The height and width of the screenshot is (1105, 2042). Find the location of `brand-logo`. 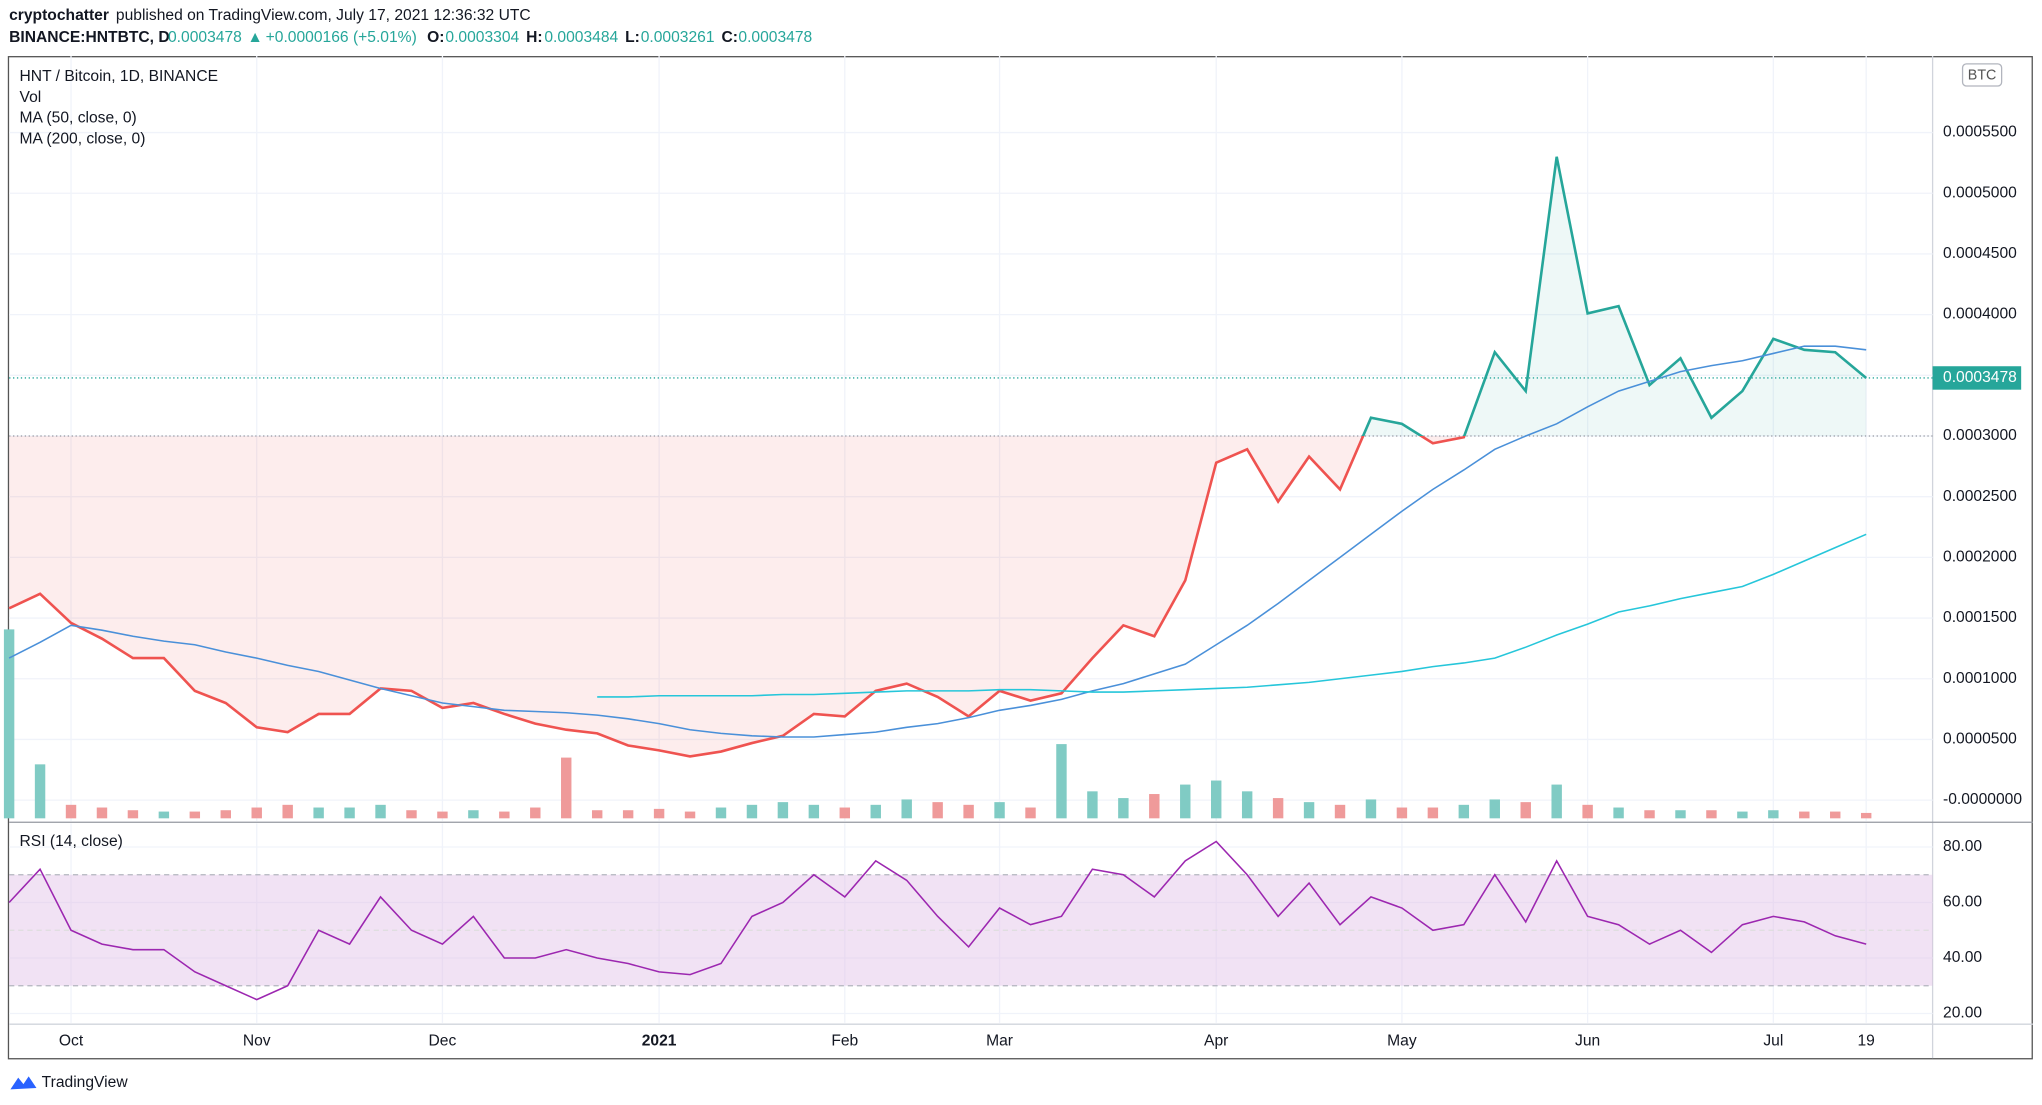

brand-logo is located at coordinates (23, 1083).